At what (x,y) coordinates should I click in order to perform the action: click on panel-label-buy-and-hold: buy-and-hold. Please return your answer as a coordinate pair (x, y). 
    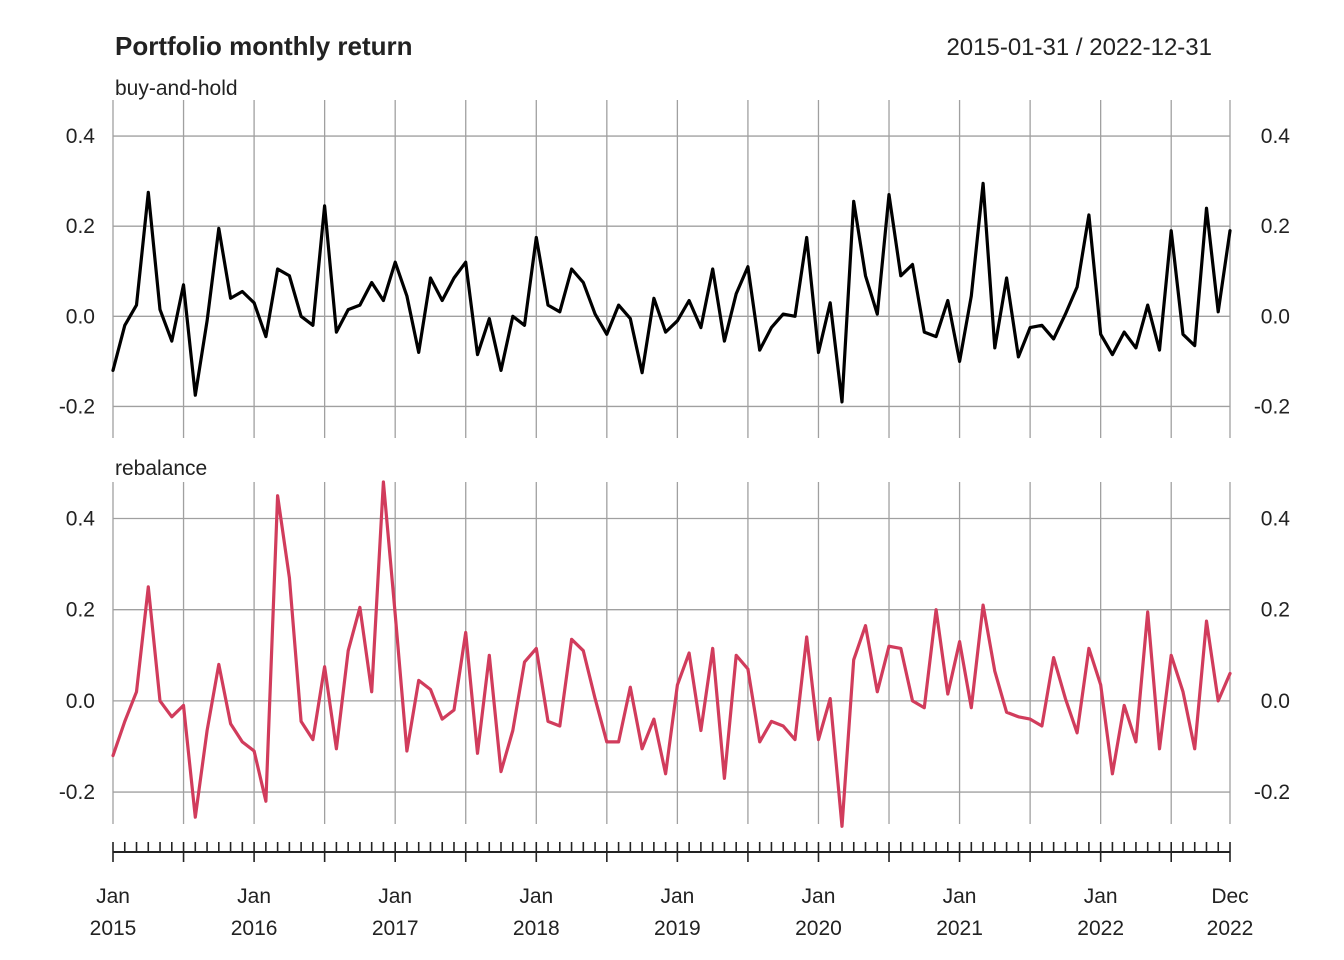
    Looking at the image, I should click on (176, 88).